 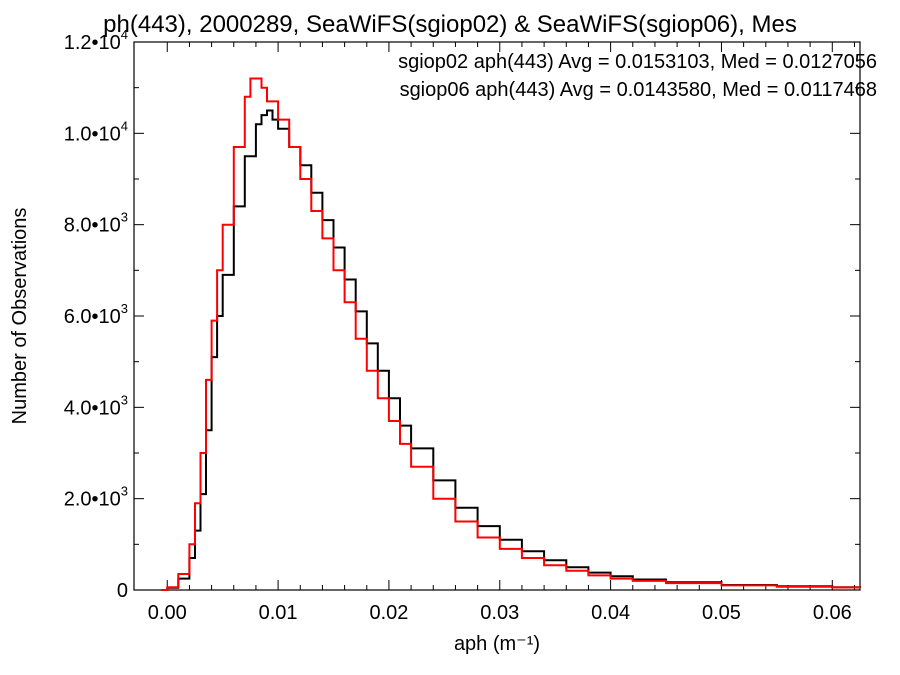 What do you see at coordinates (20, 316) in the screenshot?
I see `y-axis-label: Number of Observations` at bounding box center [20, 316].